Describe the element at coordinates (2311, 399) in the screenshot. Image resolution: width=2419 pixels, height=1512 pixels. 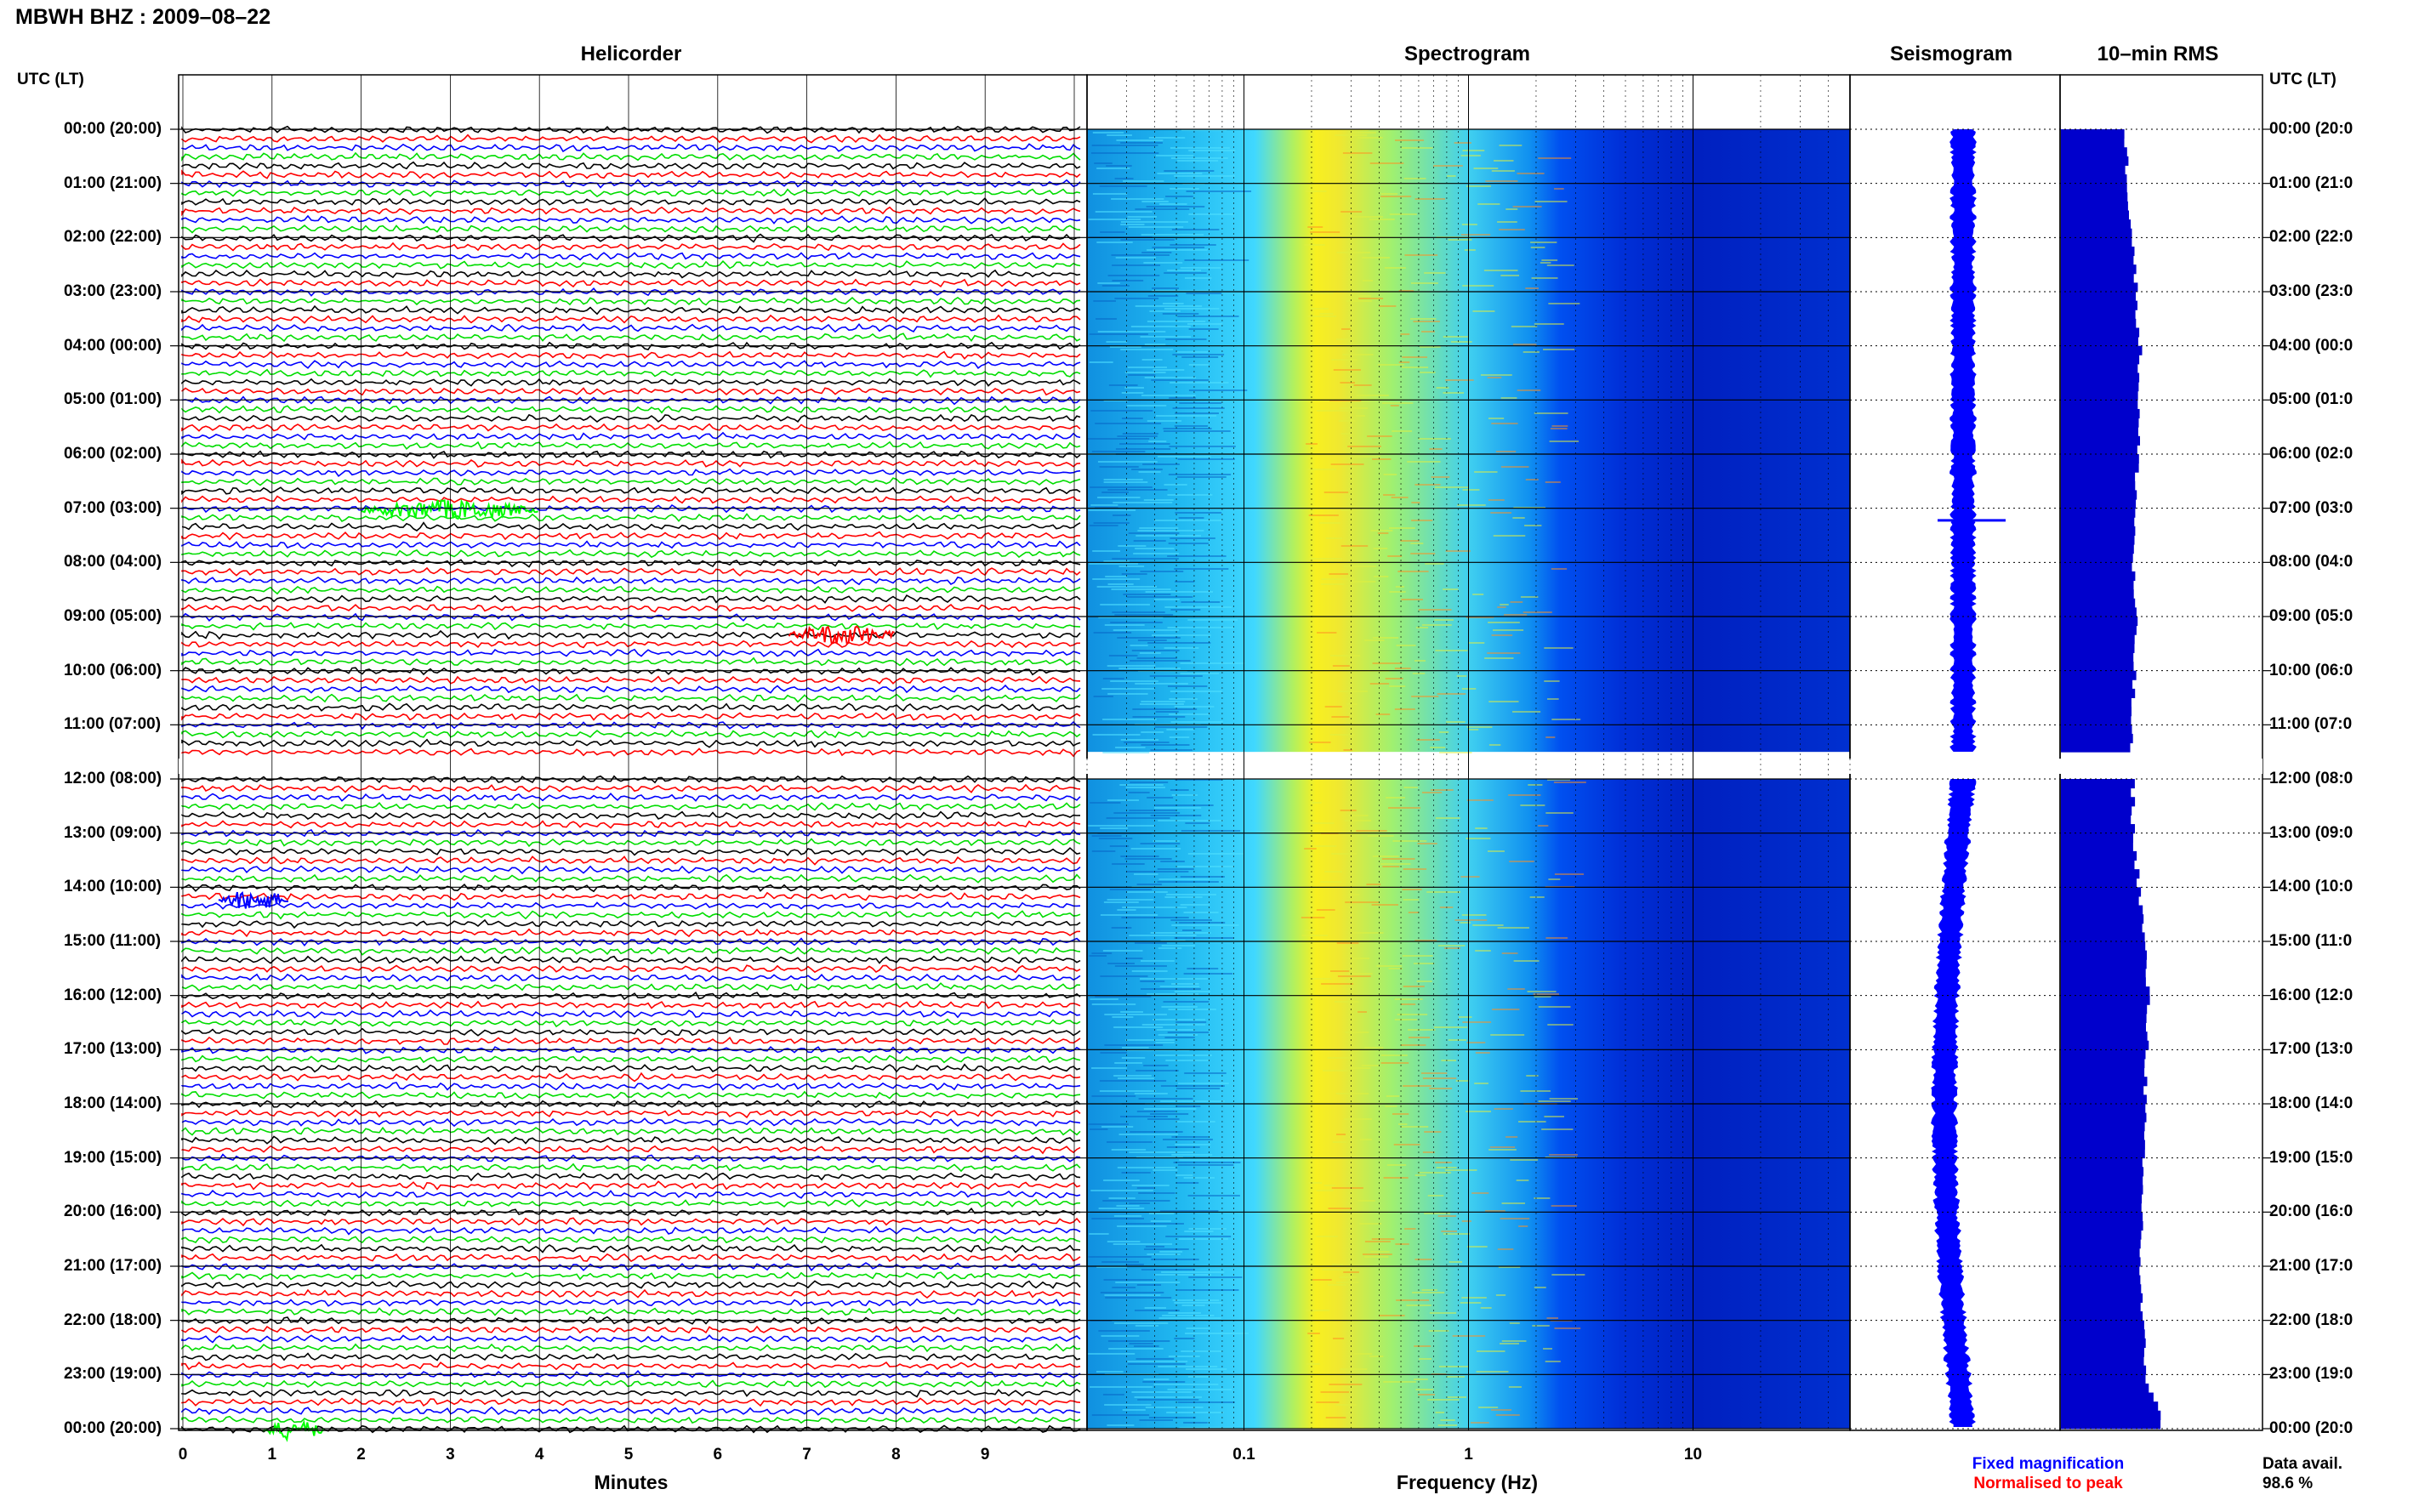
I see `right-time-label: 05:00 (01:0` at that location.